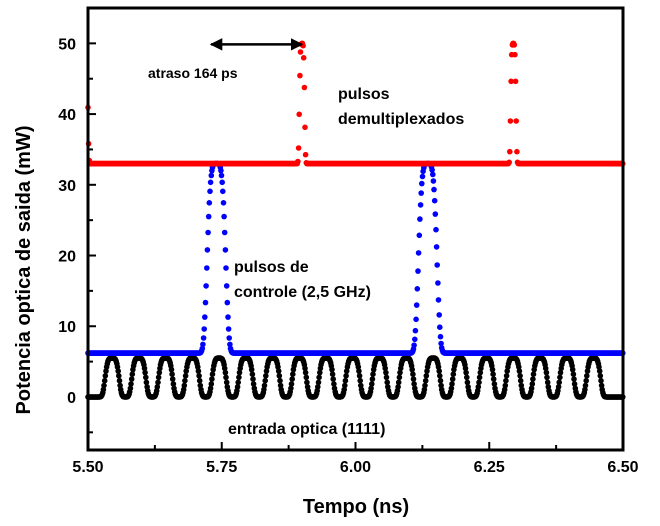 This screenshot has width=660, height=526. I want to click on y-tick-label: 40, so click(67, 115).